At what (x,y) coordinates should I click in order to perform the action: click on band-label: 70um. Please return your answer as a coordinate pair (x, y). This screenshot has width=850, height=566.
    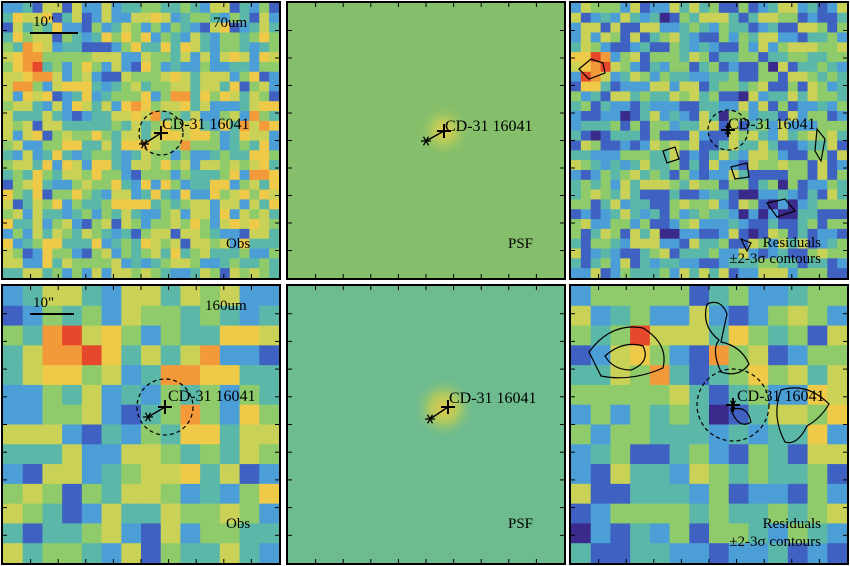
    Looking at the image, I should click on (230, 23).